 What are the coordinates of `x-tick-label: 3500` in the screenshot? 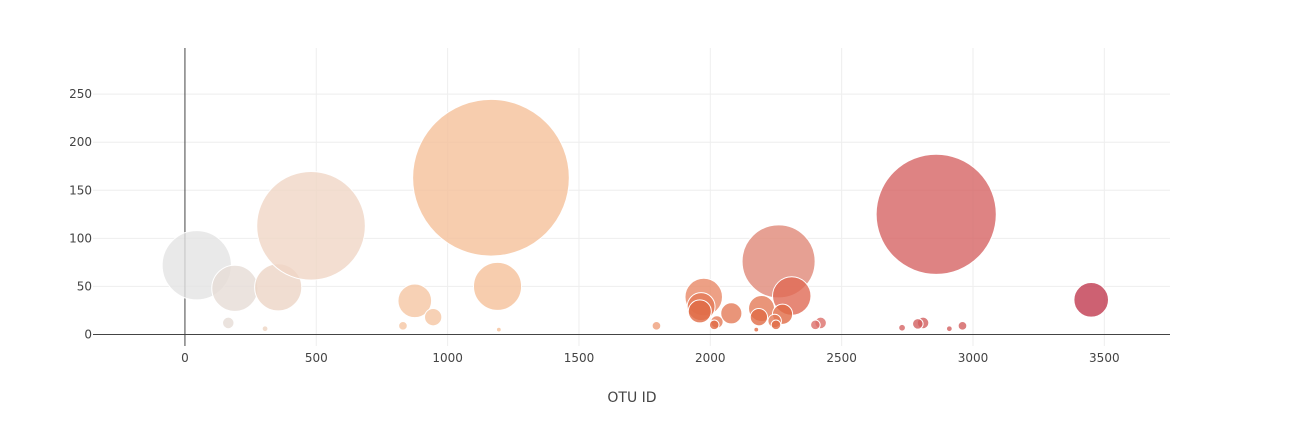 It's located at (1104, 358).